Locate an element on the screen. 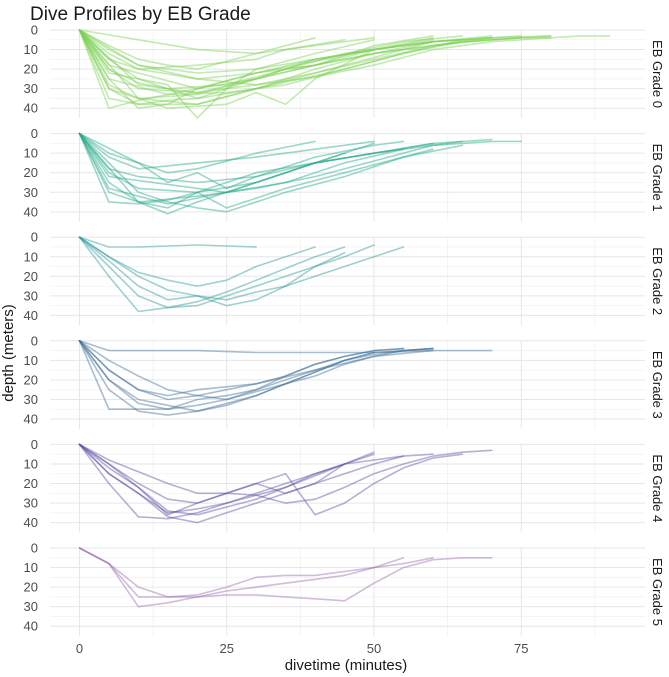  x-tick-label: 0 is located at coordinates (79, 648).